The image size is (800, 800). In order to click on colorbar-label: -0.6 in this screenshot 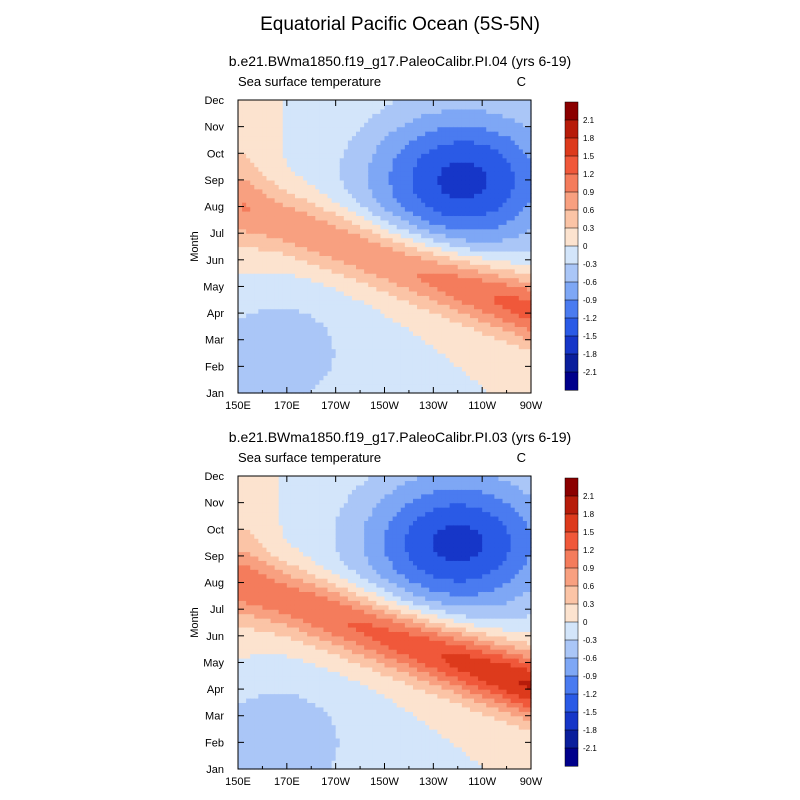, I will do `click(590, 658)`.